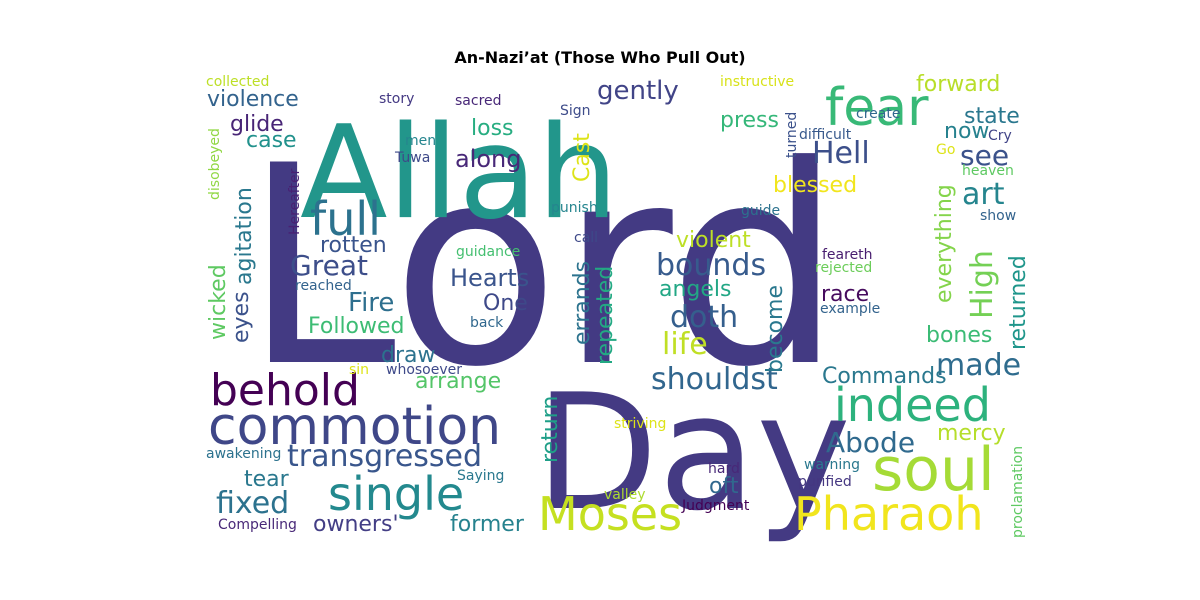 This screenshot has width=1200, height=600. Describe the element at coordinates (480, 476) in the screenshot. I see `word: Saying` at that location.